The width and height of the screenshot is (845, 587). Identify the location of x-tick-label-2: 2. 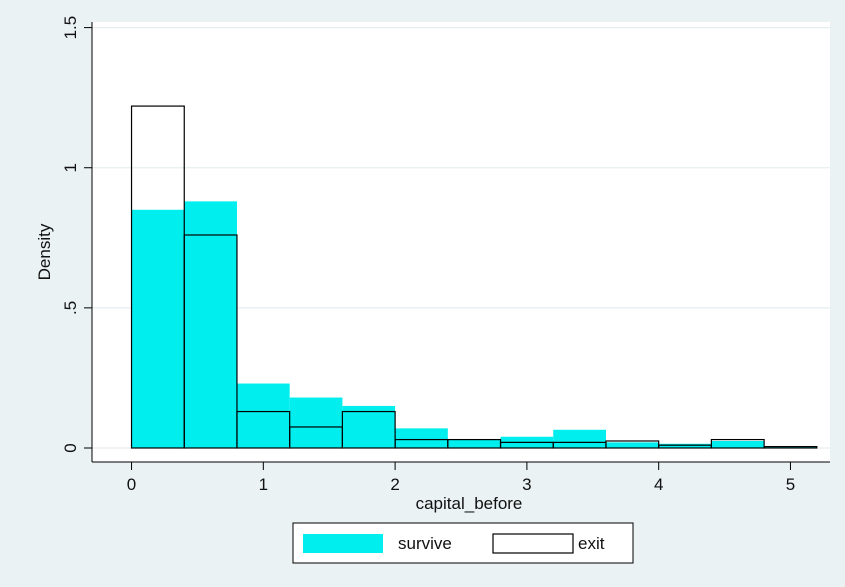
(394, 484).